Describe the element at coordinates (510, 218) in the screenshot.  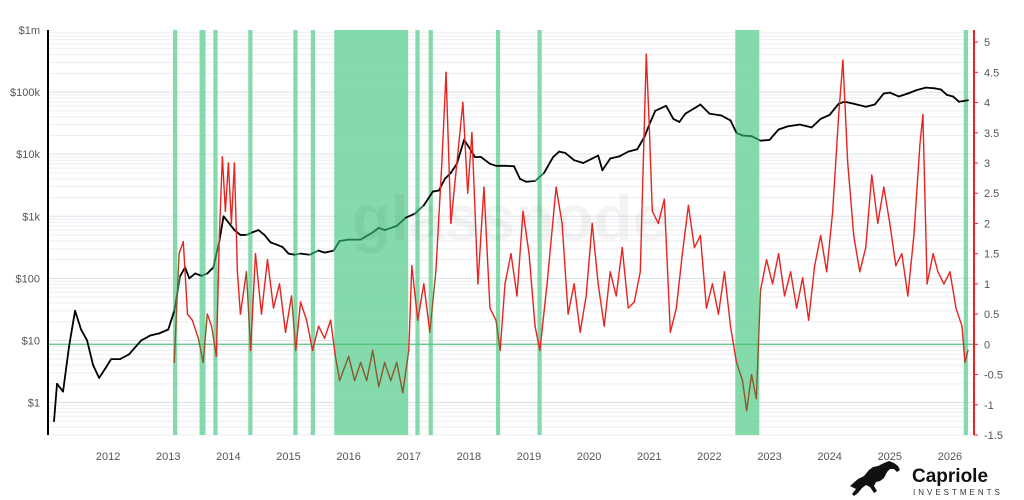
I see `watermark-text: glassnode` at that location.